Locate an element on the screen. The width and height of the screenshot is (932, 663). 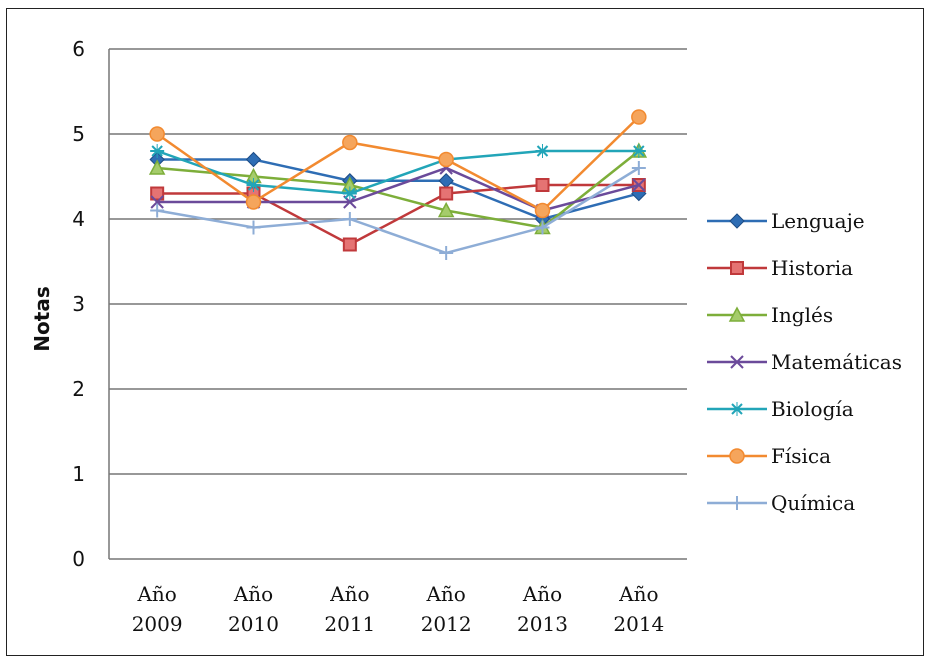
y-tick-label: 0 is located at coordinates (78, 559).